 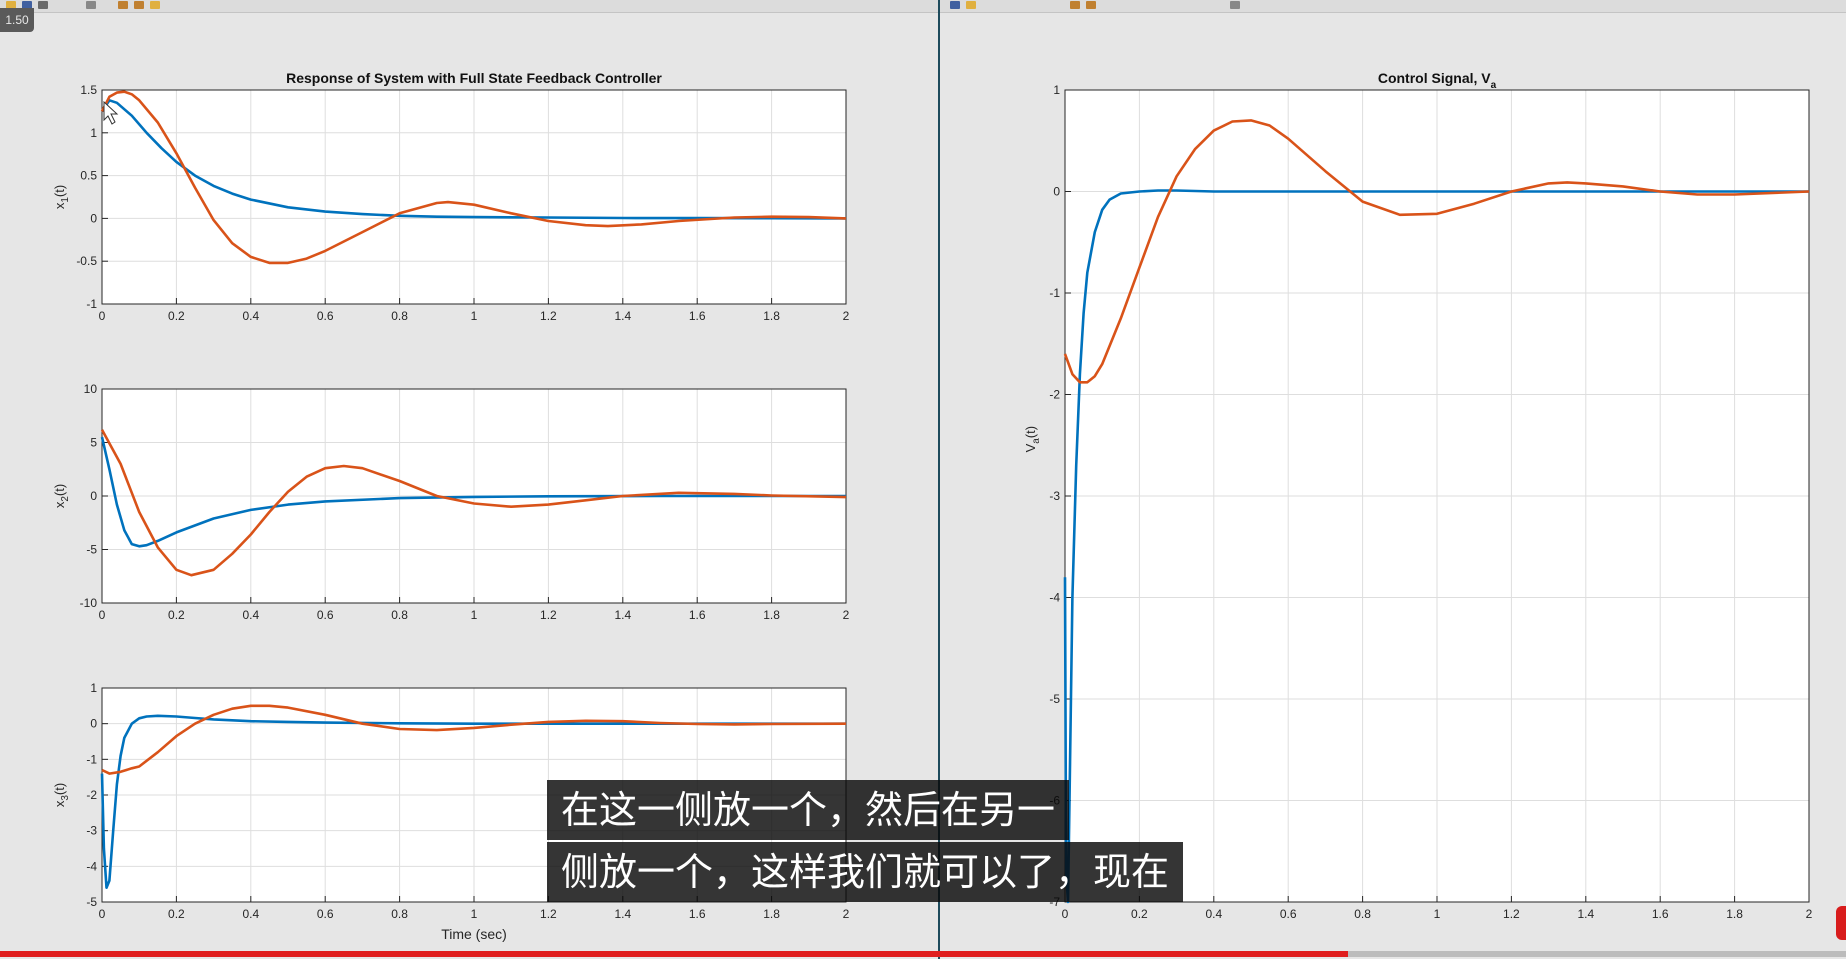 What do you see at coordinates (1054, 902) in the screenshot?
I see `y-tick-label: -7` at bounding box center [1054, 902].